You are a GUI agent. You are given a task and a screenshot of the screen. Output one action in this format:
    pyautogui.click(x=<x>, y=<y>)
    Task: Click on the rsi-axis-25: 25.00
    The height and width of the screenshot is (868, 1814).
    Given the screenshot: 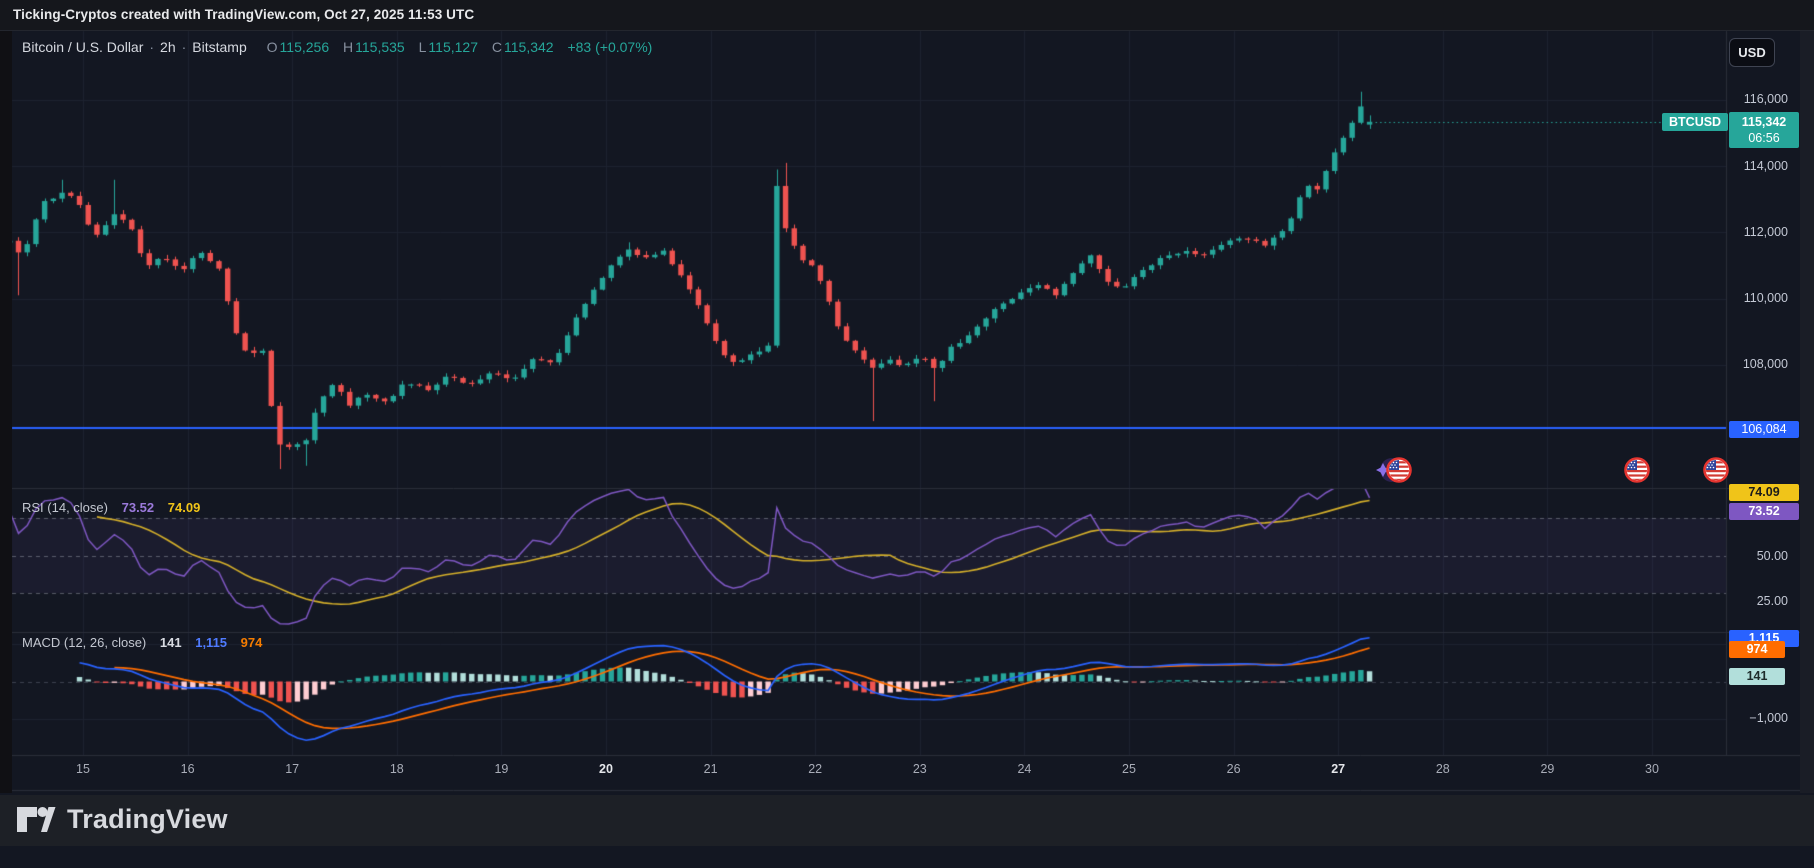 What is the action you would take?
    pyautogui.click(x=1772, y=601)
    